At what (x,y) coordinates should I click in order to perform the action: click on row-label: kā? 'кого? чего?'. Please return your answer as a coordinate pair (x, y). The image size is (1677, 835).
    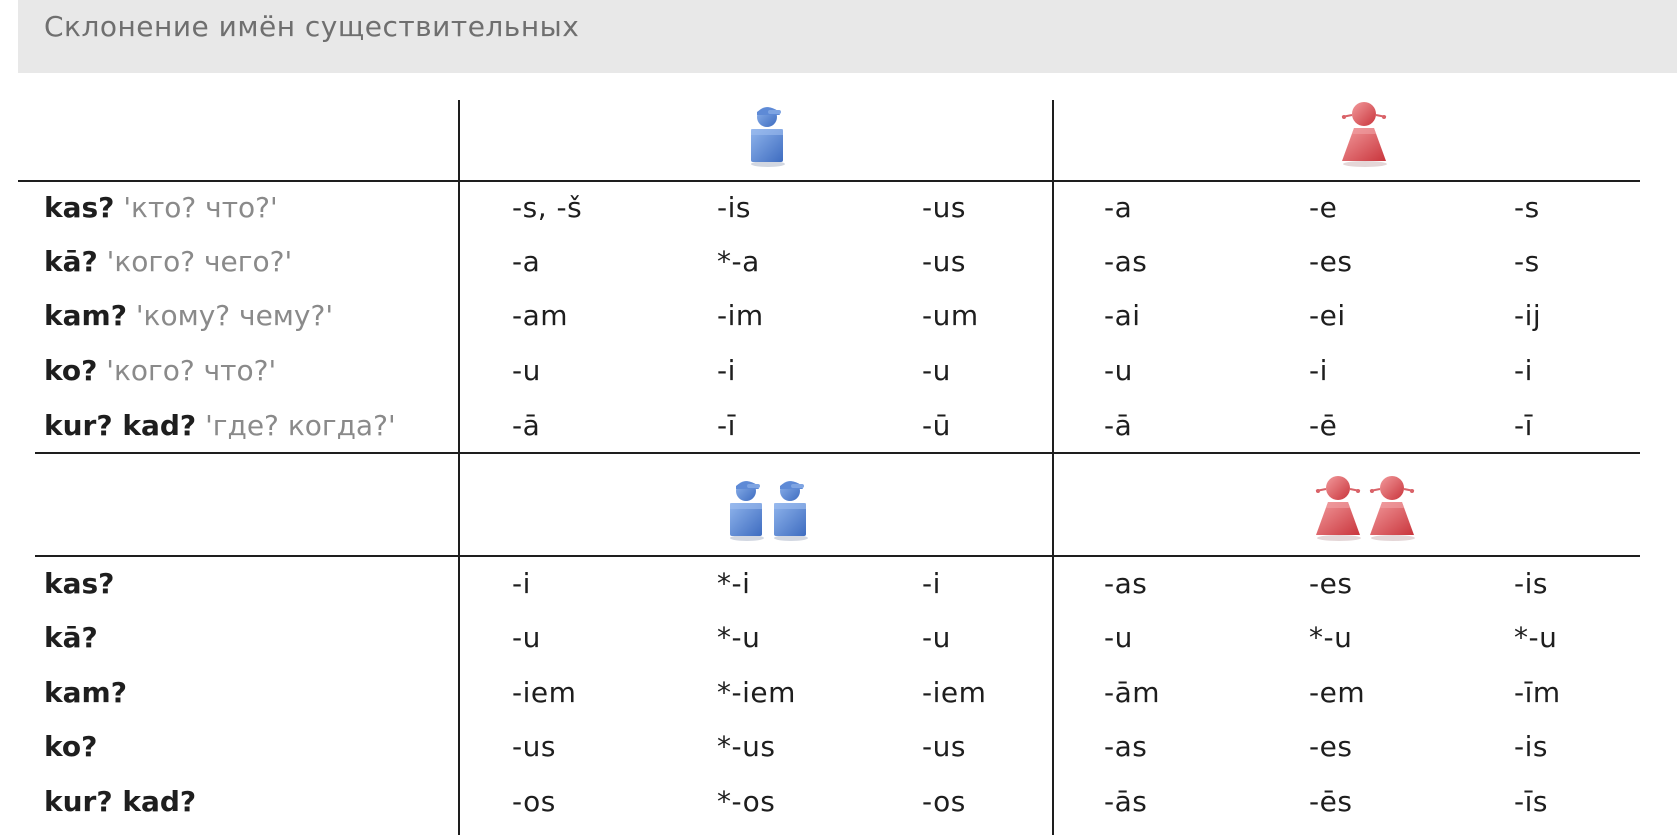
    Looking at the image, I should click on (168, 262).